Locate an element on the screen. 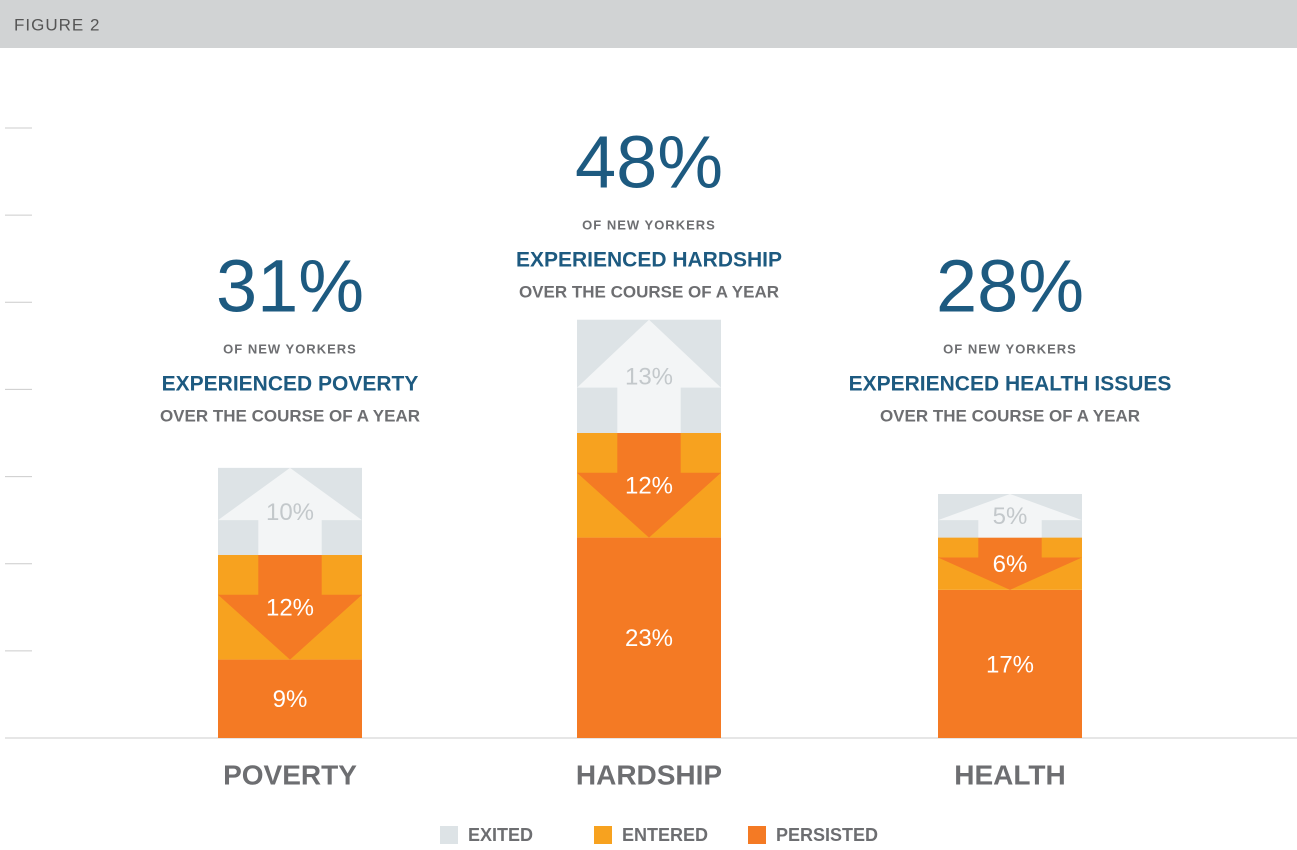 The height and width of the screenshot is (850, 1297). value-label: 17% is located at coordinates (1010, 664).